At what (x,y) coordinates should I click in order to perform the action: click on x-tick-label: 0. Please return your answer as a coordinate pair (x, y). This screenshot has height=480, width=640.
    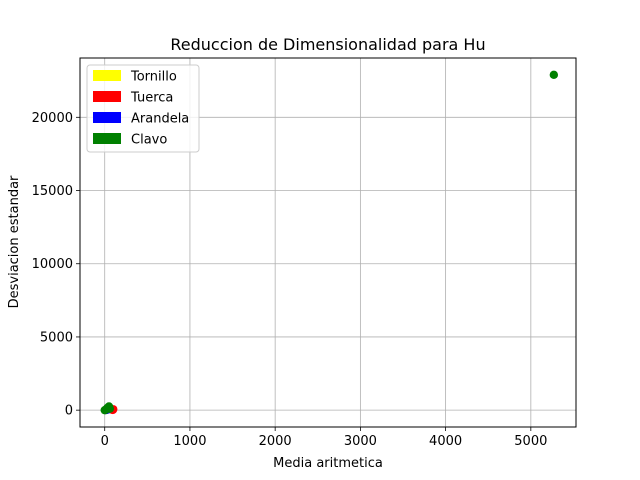
    Looking at the image, I should click on (105, 441).